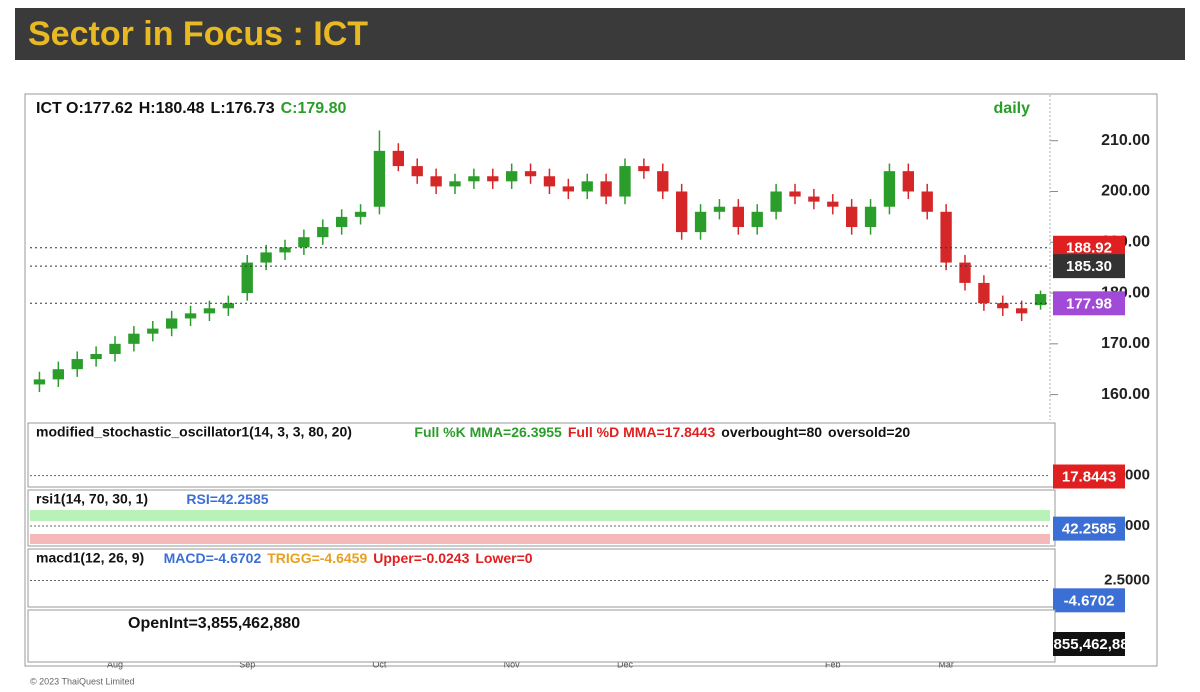  Describe the element at coordinates (163, 623) in the screenshot. I see `readout-label: OpenInt=` at that location.